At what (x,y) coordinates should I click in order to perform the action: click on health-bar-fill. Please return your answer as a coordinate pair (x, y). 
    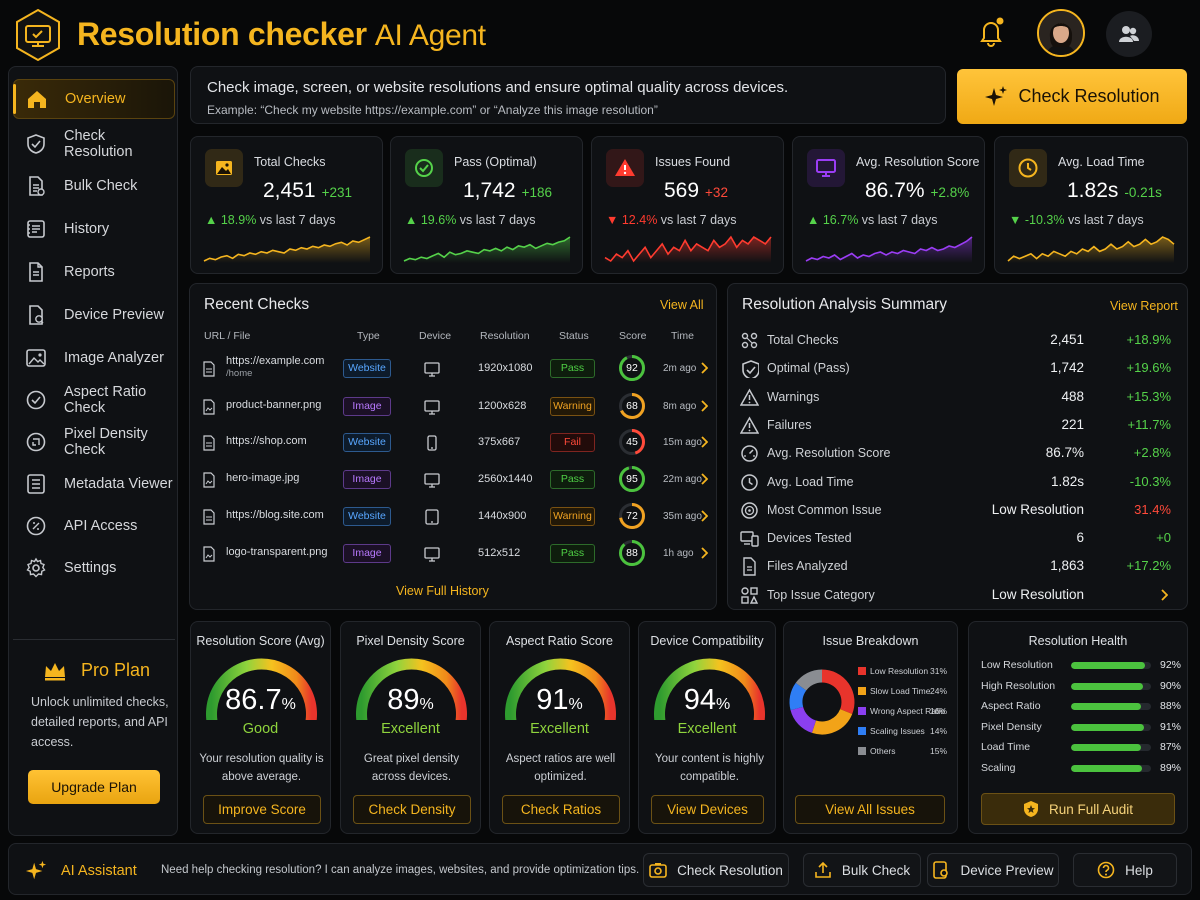
    Looking at the image, I should click on (1106, 706).